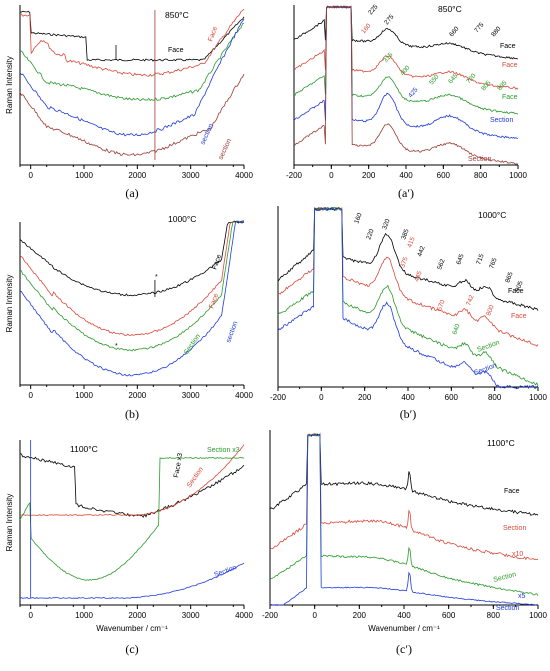 This screenshot has width=550, height=671. Describe the element at coordinates (370, 234) in the screenshot. I see `peak-label: 220` at that location.